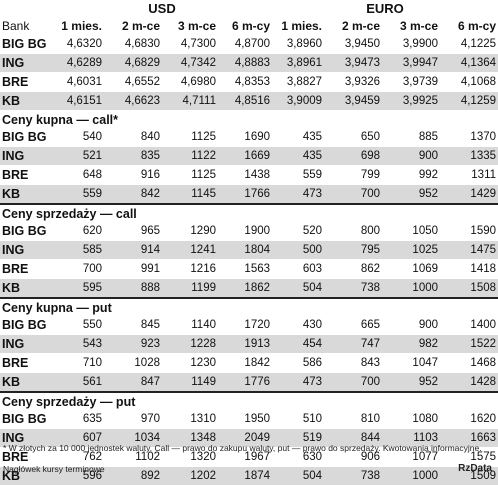 The height and width of the screenshot is (486, 498). What do you see at coordinates (353, 344) in the screenshot?
I see `rate-value: 747` at bounding box center [353, 344].